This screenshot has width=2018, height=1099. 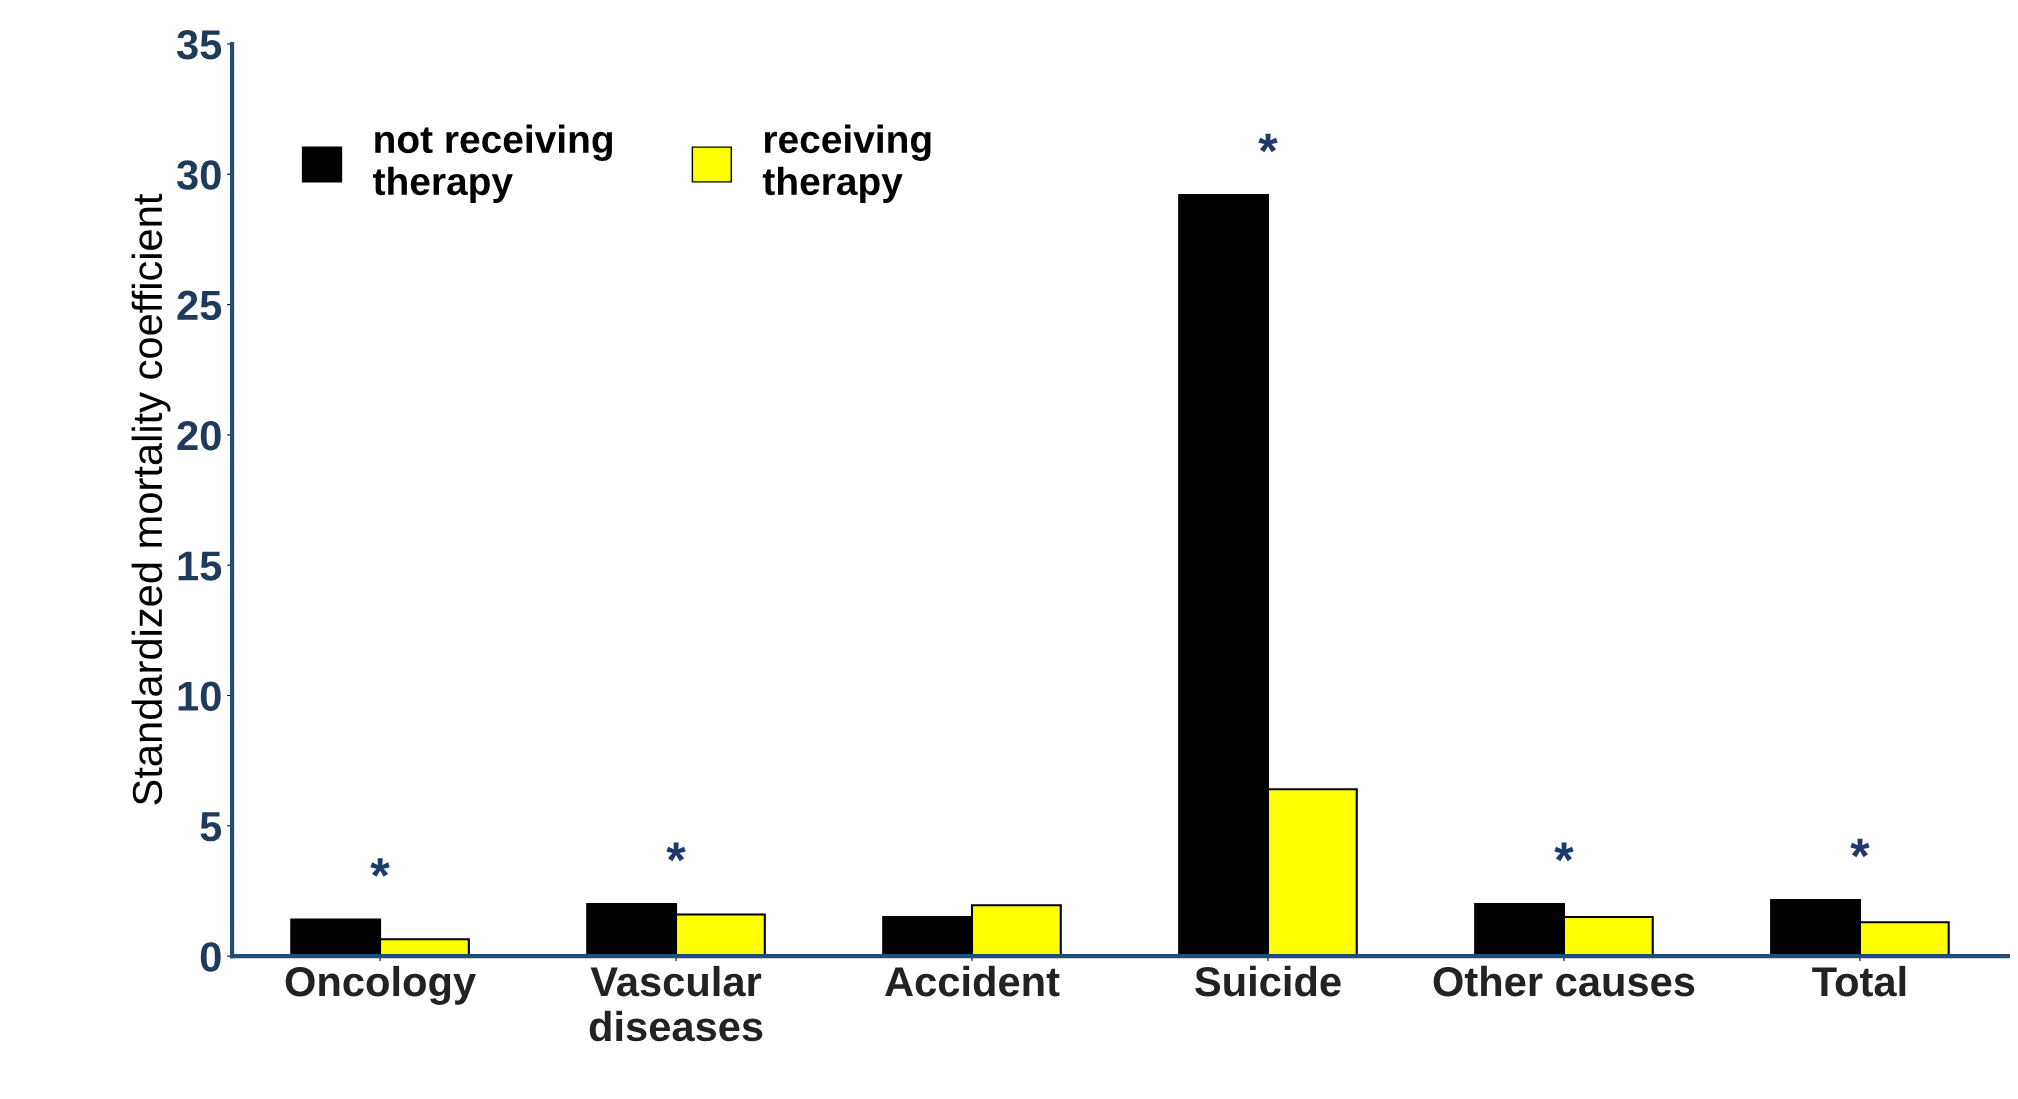 What do you see at coordinates (199, 435) in the screenshot?
I see `y-tick-label: 20` at bounding box center [199, 435].